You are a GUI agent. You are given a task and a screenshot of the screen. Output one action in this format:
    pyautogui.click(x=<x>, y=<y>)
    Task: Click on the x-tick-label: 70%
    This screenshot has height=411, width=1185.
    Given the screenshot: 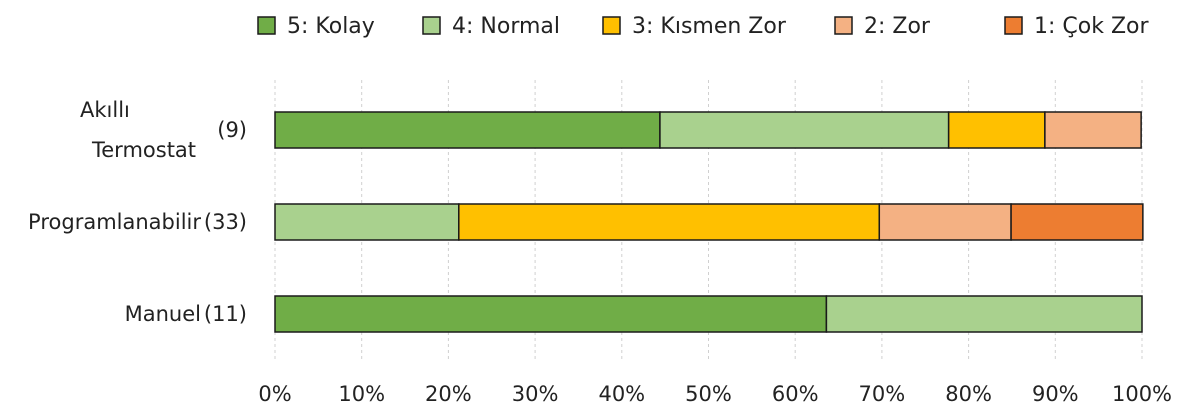 What is the action you would take?
    pyautogui.click(x=882, y=394)
    